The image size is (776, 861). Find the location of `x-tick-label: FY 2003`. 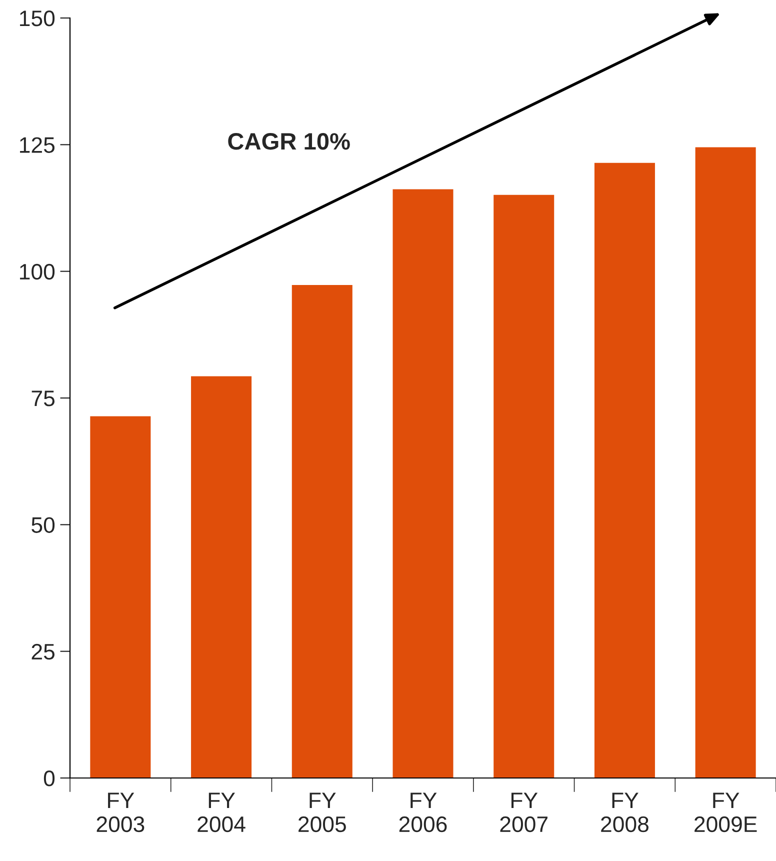

x-tick-label: FY 2003 is located at coordinates (120, 812).